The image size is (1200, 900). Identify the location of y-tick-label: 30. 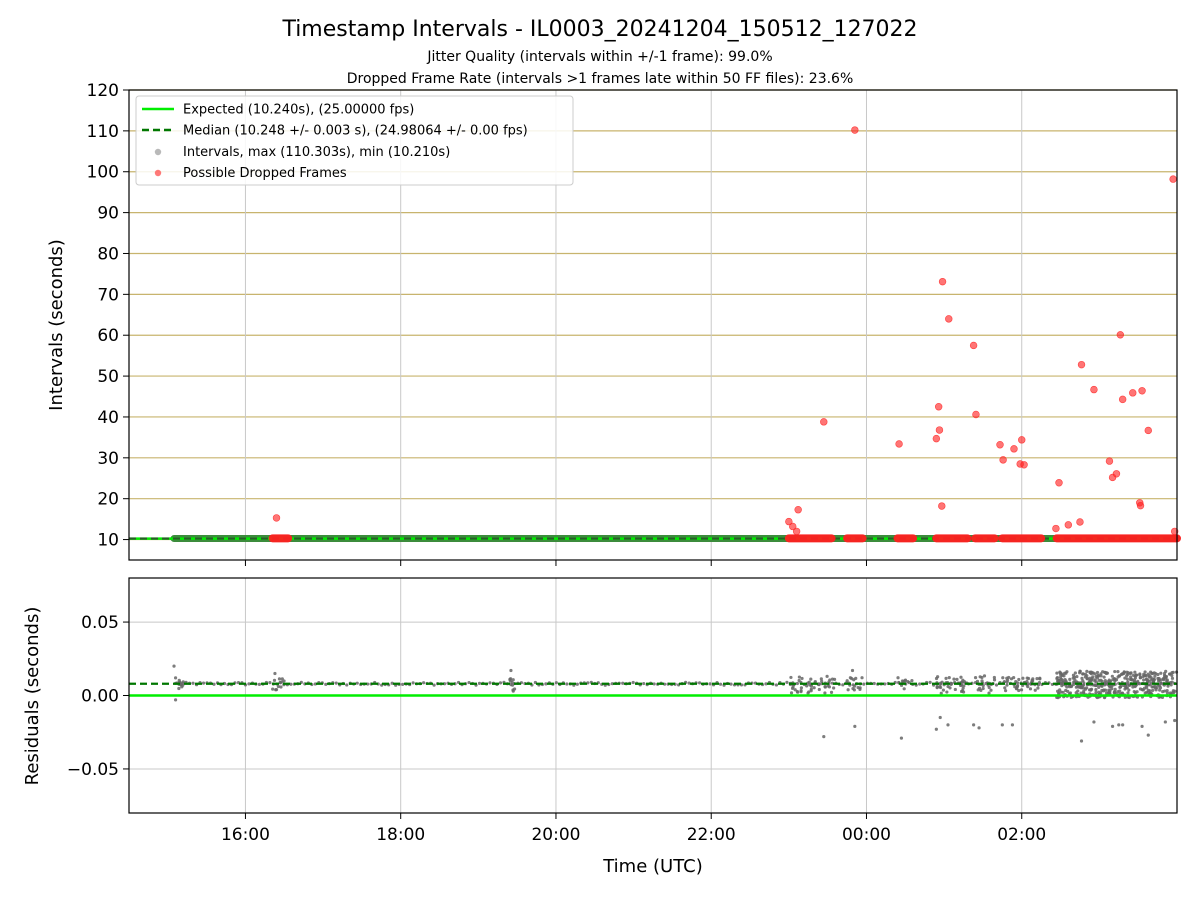
(108, 459).